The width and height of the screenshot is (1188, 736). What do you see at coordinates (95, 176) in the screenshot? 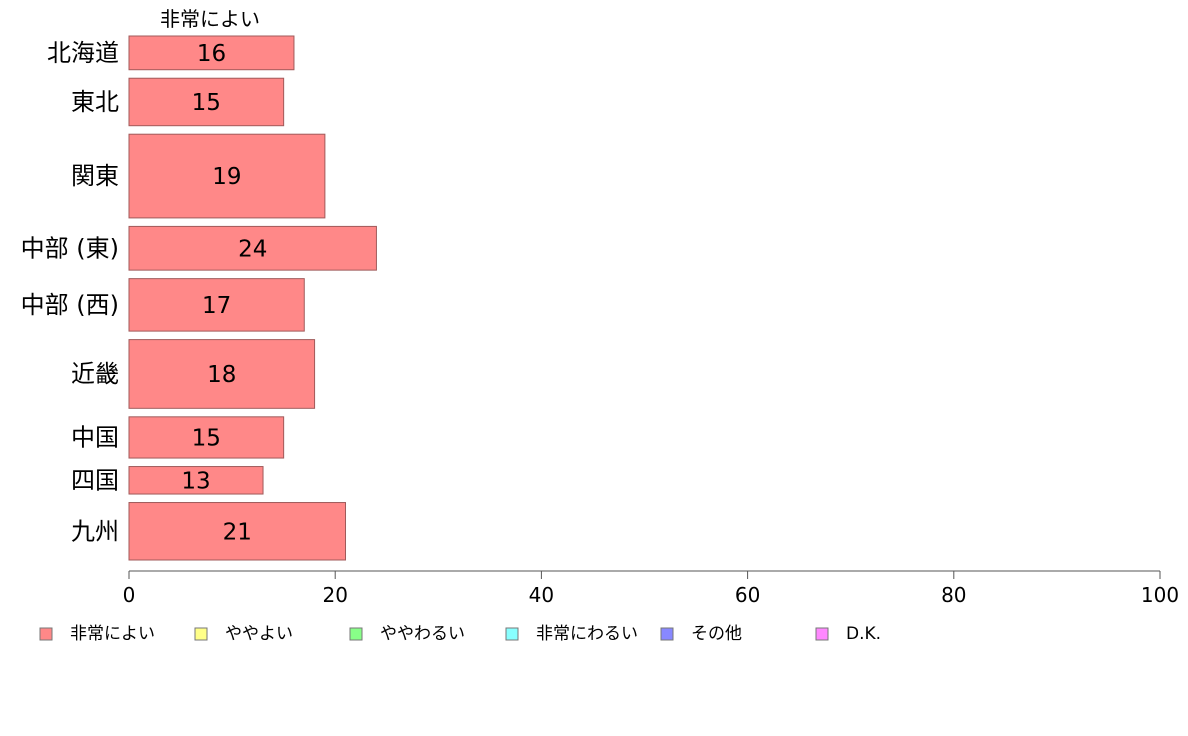
I see `category-label: 関東` at bounding box center [95, 176].